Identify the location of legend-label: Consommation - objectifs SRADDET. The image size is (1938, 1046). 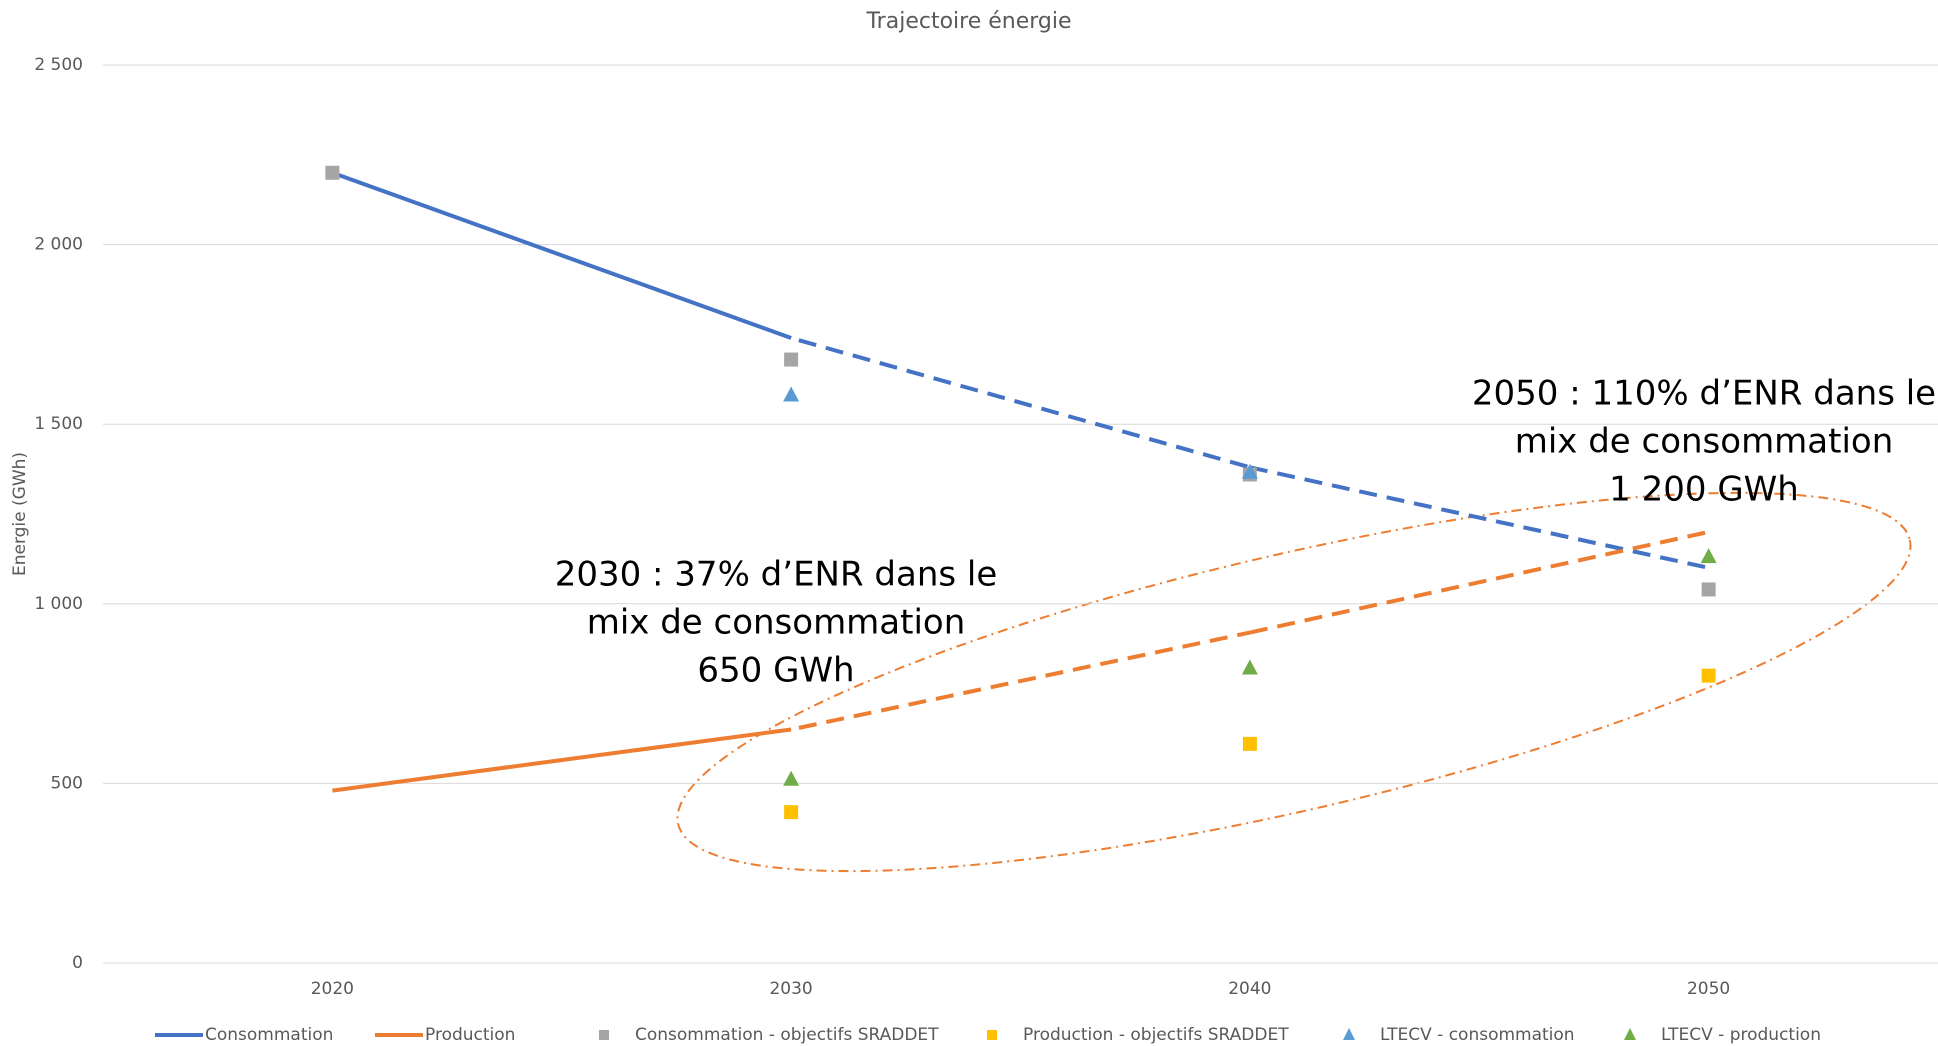
(787, 1035).